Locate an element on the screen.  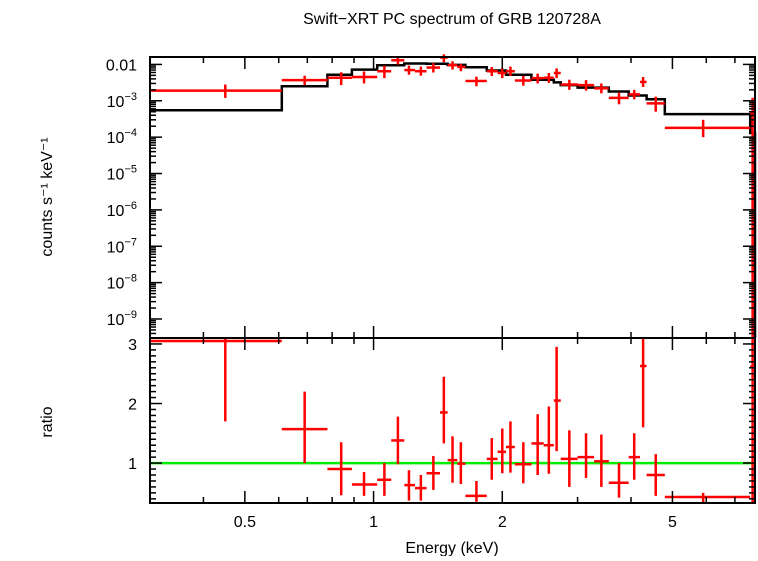
x-axis-label: Energy (keV) is located at coordinates (451, 548).